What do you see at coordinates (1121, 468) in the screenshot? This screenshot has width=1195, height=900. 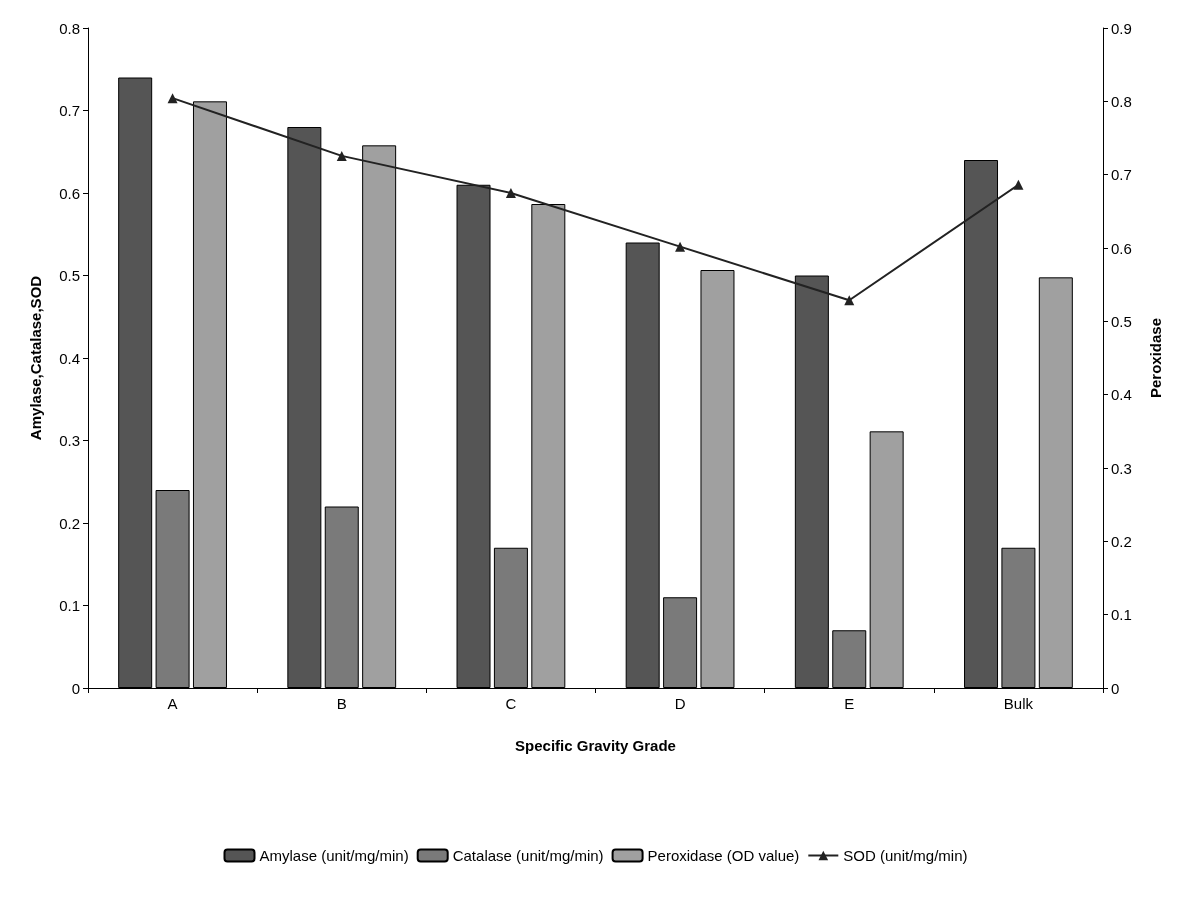 I see `y2-tick-label: 0.3` at bounding box center [1121, 468].